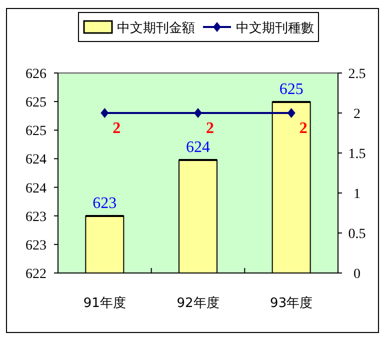  I want to click on x-tick-label: 92年度, so click(198, 303).